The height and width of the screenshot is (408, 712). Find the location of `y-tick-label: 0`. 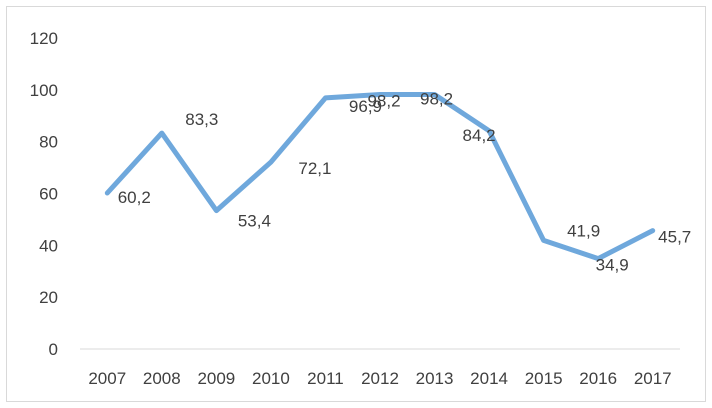

y-tick-label: 0 is located at coordinates (53, 349).